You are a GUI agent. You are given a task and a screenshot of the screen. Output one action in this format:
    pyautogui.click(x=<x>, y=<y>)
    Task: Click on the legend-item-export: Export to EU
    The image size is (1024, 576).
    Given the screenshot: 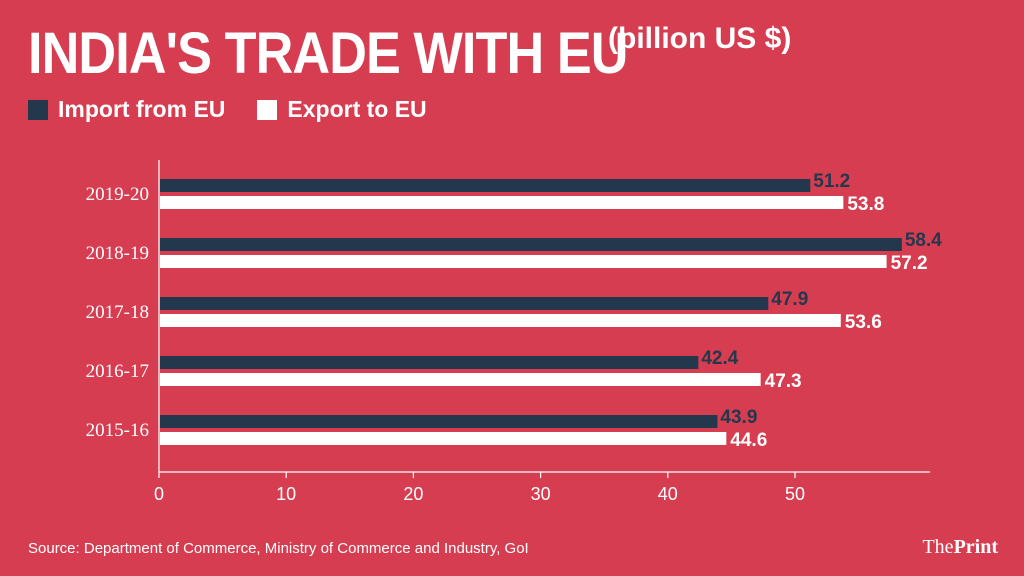 What is the action you would take?
    pyautogui.click(x=342, y=109)
    